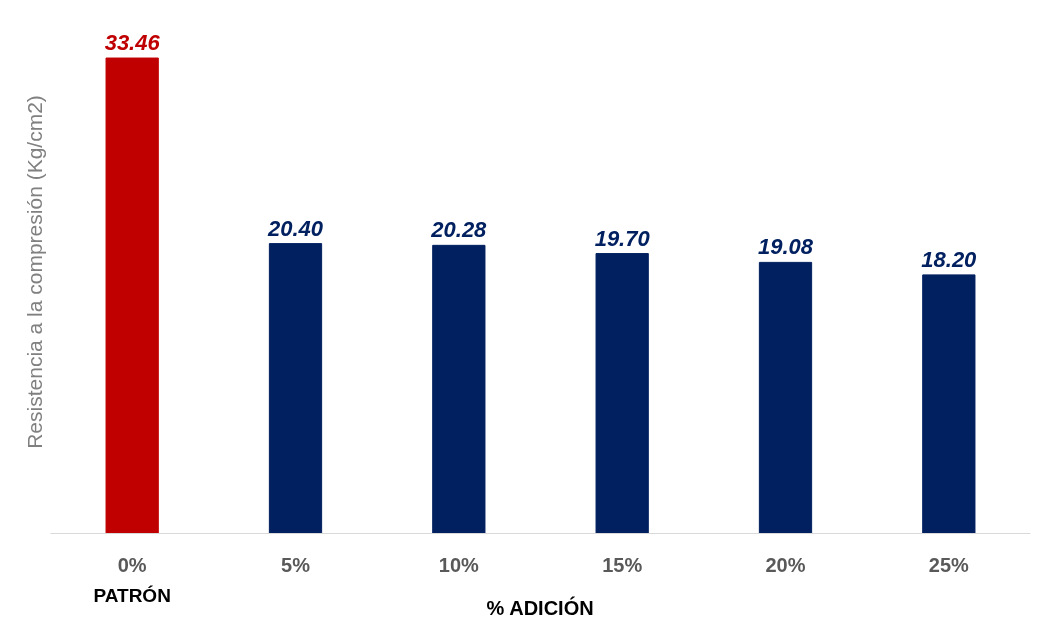  I want to click on data-label: 19.08, so click(785, 247).